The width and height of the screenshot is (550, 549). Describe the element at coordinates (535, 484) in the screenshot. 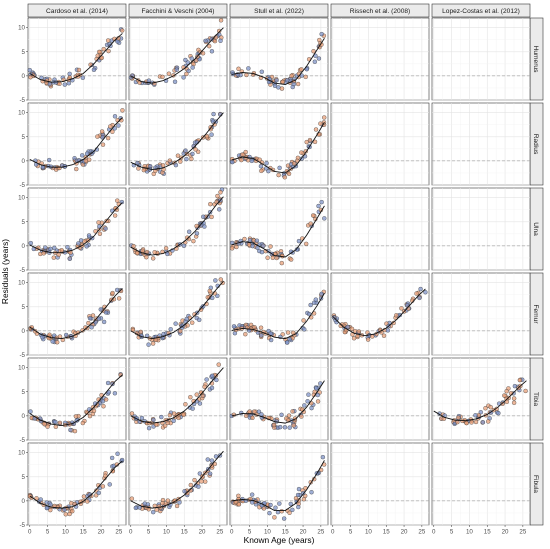

I see `row-strip-label: Fibula` at that location.